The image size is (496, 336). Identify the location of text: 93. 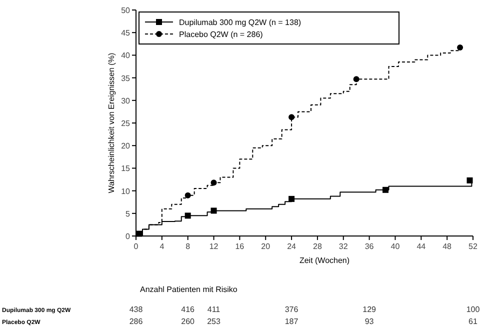
(369, 321).